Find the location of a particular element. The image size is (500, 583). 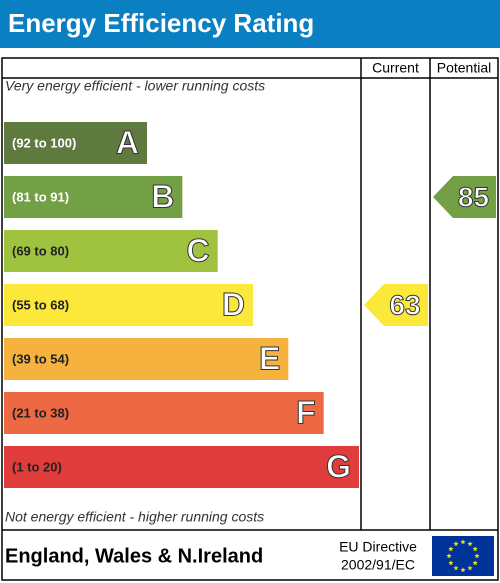

band-letter: B is located at coordinates (162, 196).